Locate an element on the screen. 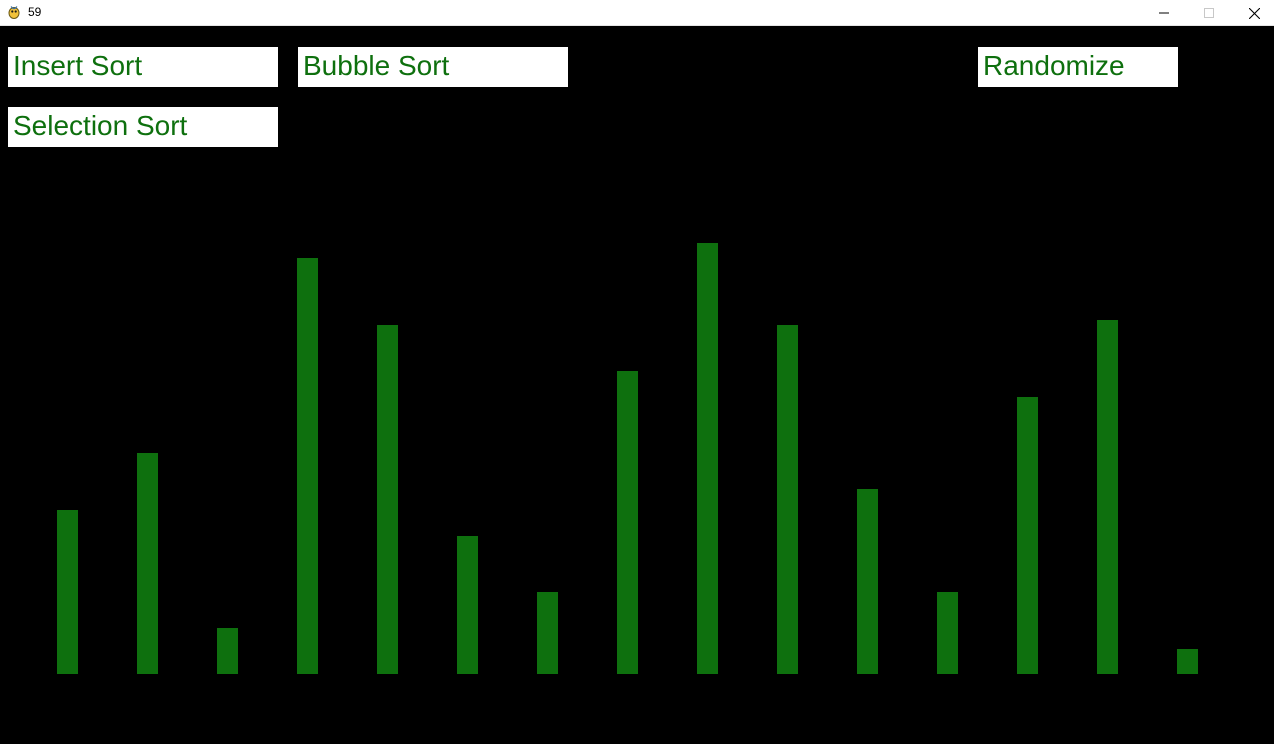  randomize-button: Randomize is located at coordinates (1078, 67).